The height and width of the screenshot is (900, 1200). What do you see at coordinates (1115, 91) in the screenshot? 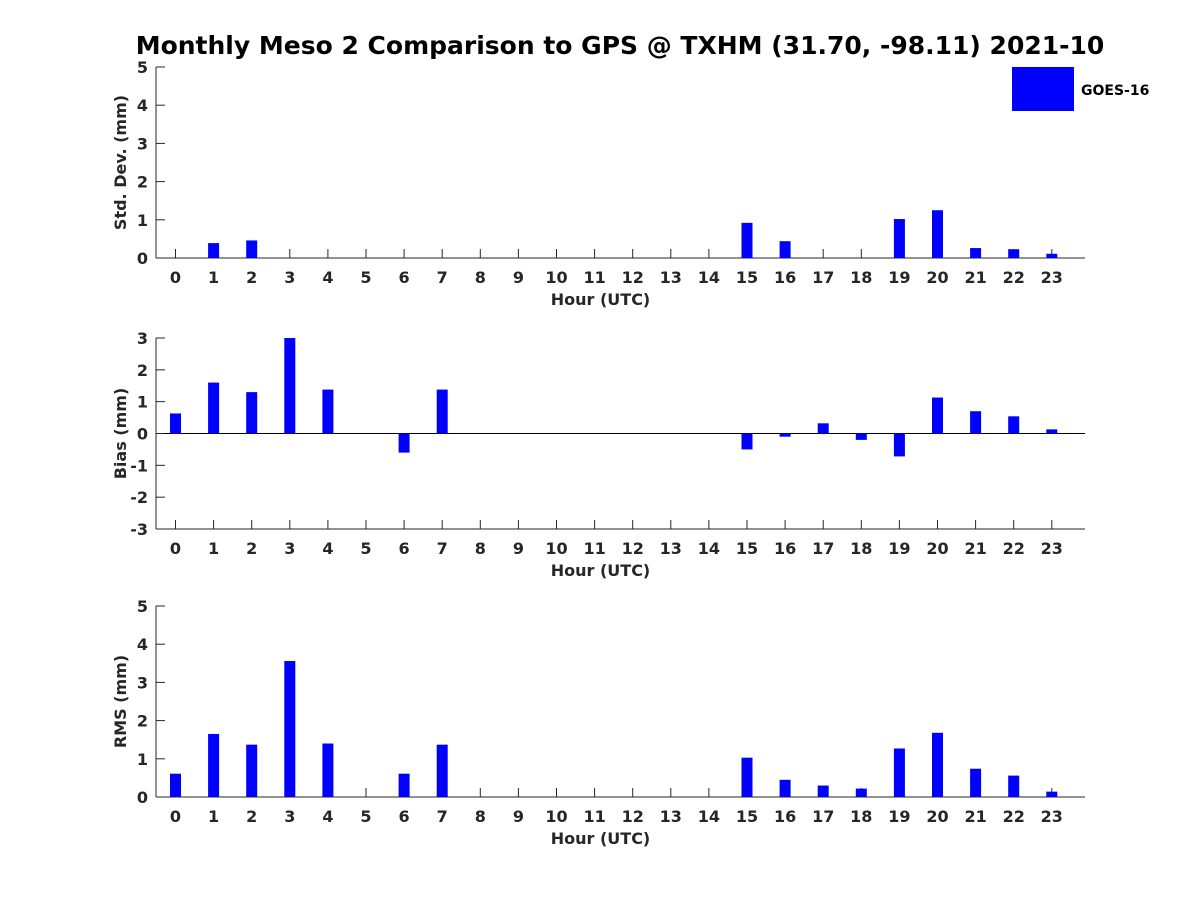
I see `legend-label: GOES-16` at bounding box center [1115, 91].